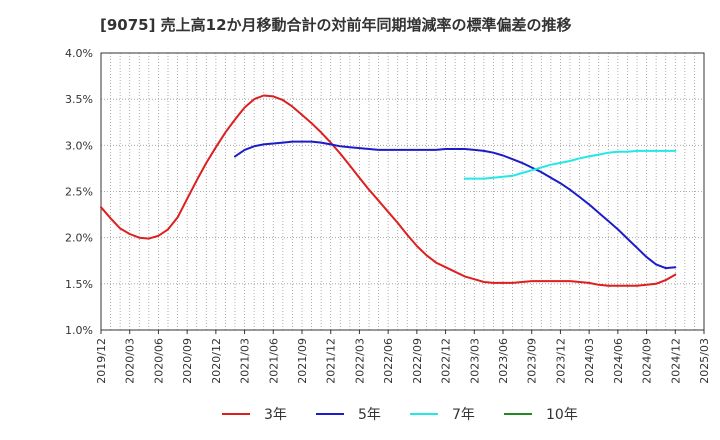 The width and height of the screenshot is (720, 440). I want to click on x-tick-label: 2022/06, so click(388, 361).